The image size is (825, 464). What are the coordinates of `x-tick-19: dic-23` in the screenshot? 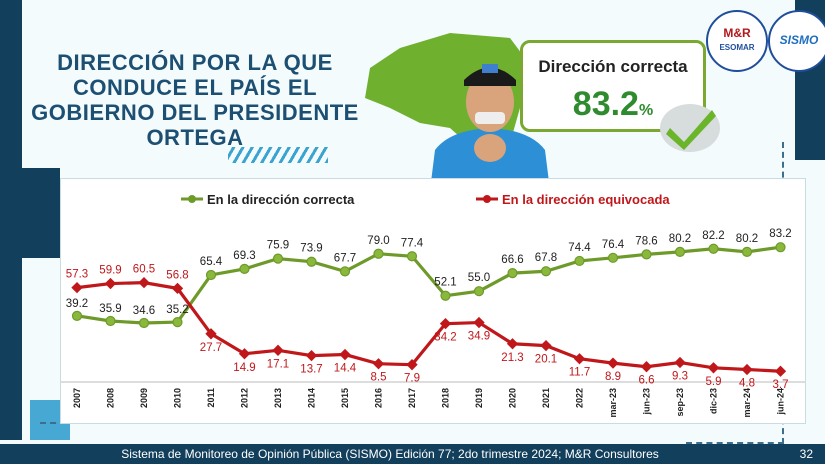 It's located at (714, 401).